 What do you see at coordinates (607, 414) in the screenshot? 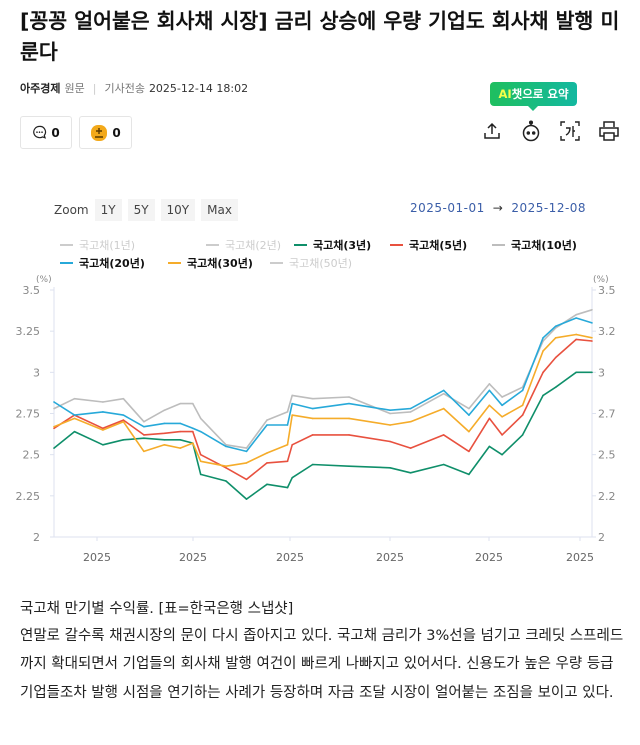
I see `y-tick-label-right: 2.7` at bounding box center [607, 414].